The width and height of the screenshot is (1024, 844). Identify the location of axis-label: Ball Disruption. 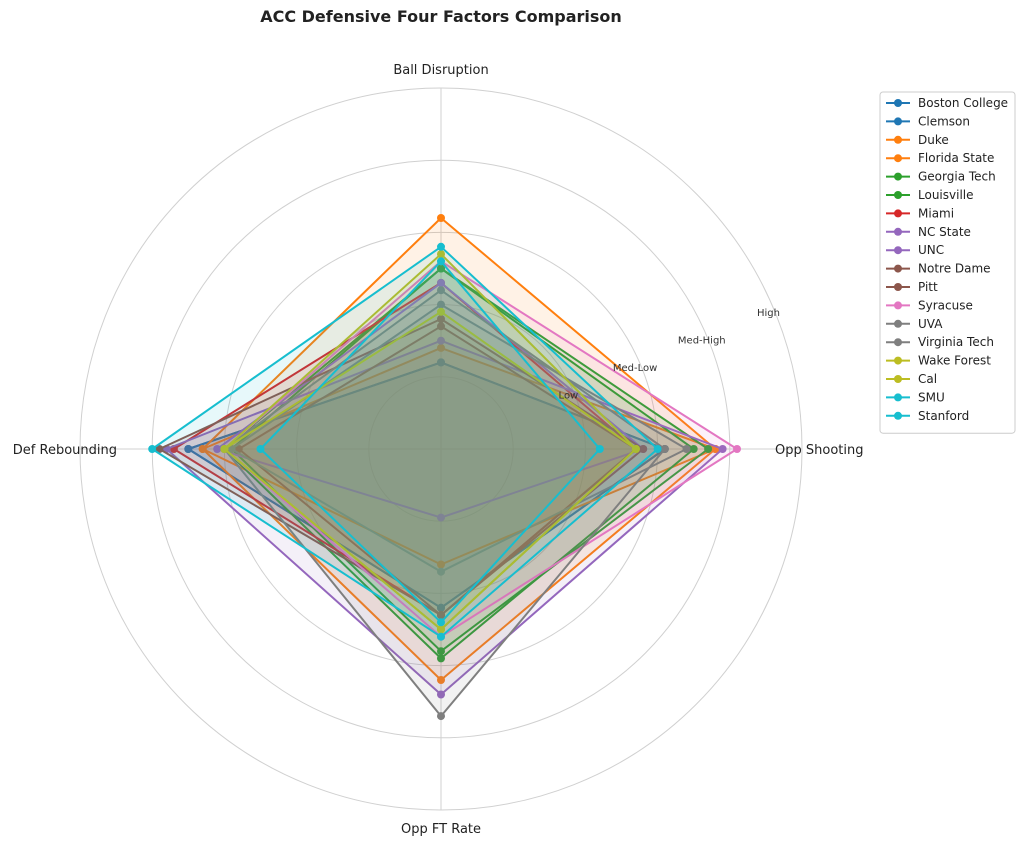
(440, 70).